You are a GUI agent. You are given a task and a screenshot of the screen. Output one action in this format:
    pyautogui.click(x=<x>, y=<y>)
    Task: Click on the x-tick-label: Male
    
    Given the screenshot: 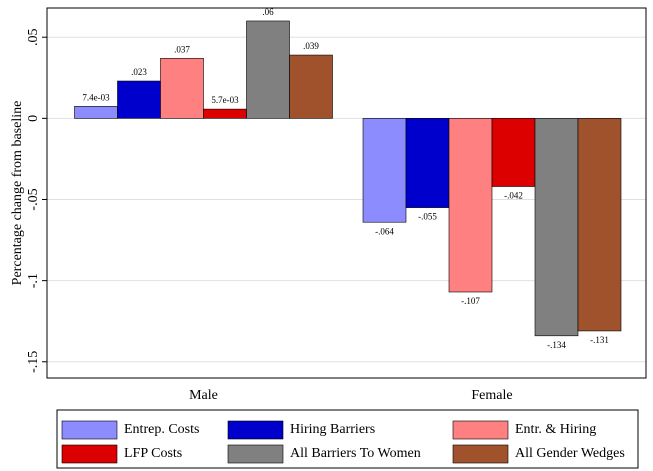 What is the action you would take?
    pyautogui.click(x=203, y=395)
    